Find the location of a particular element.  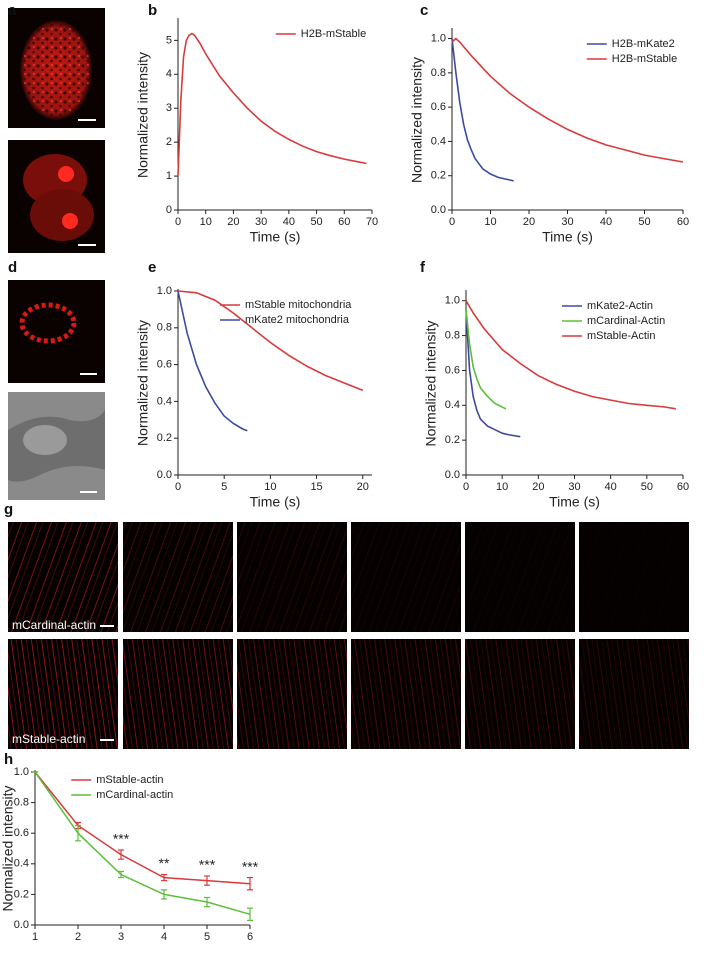

x-tick-label: 6 is located at coordinates (250, 937).